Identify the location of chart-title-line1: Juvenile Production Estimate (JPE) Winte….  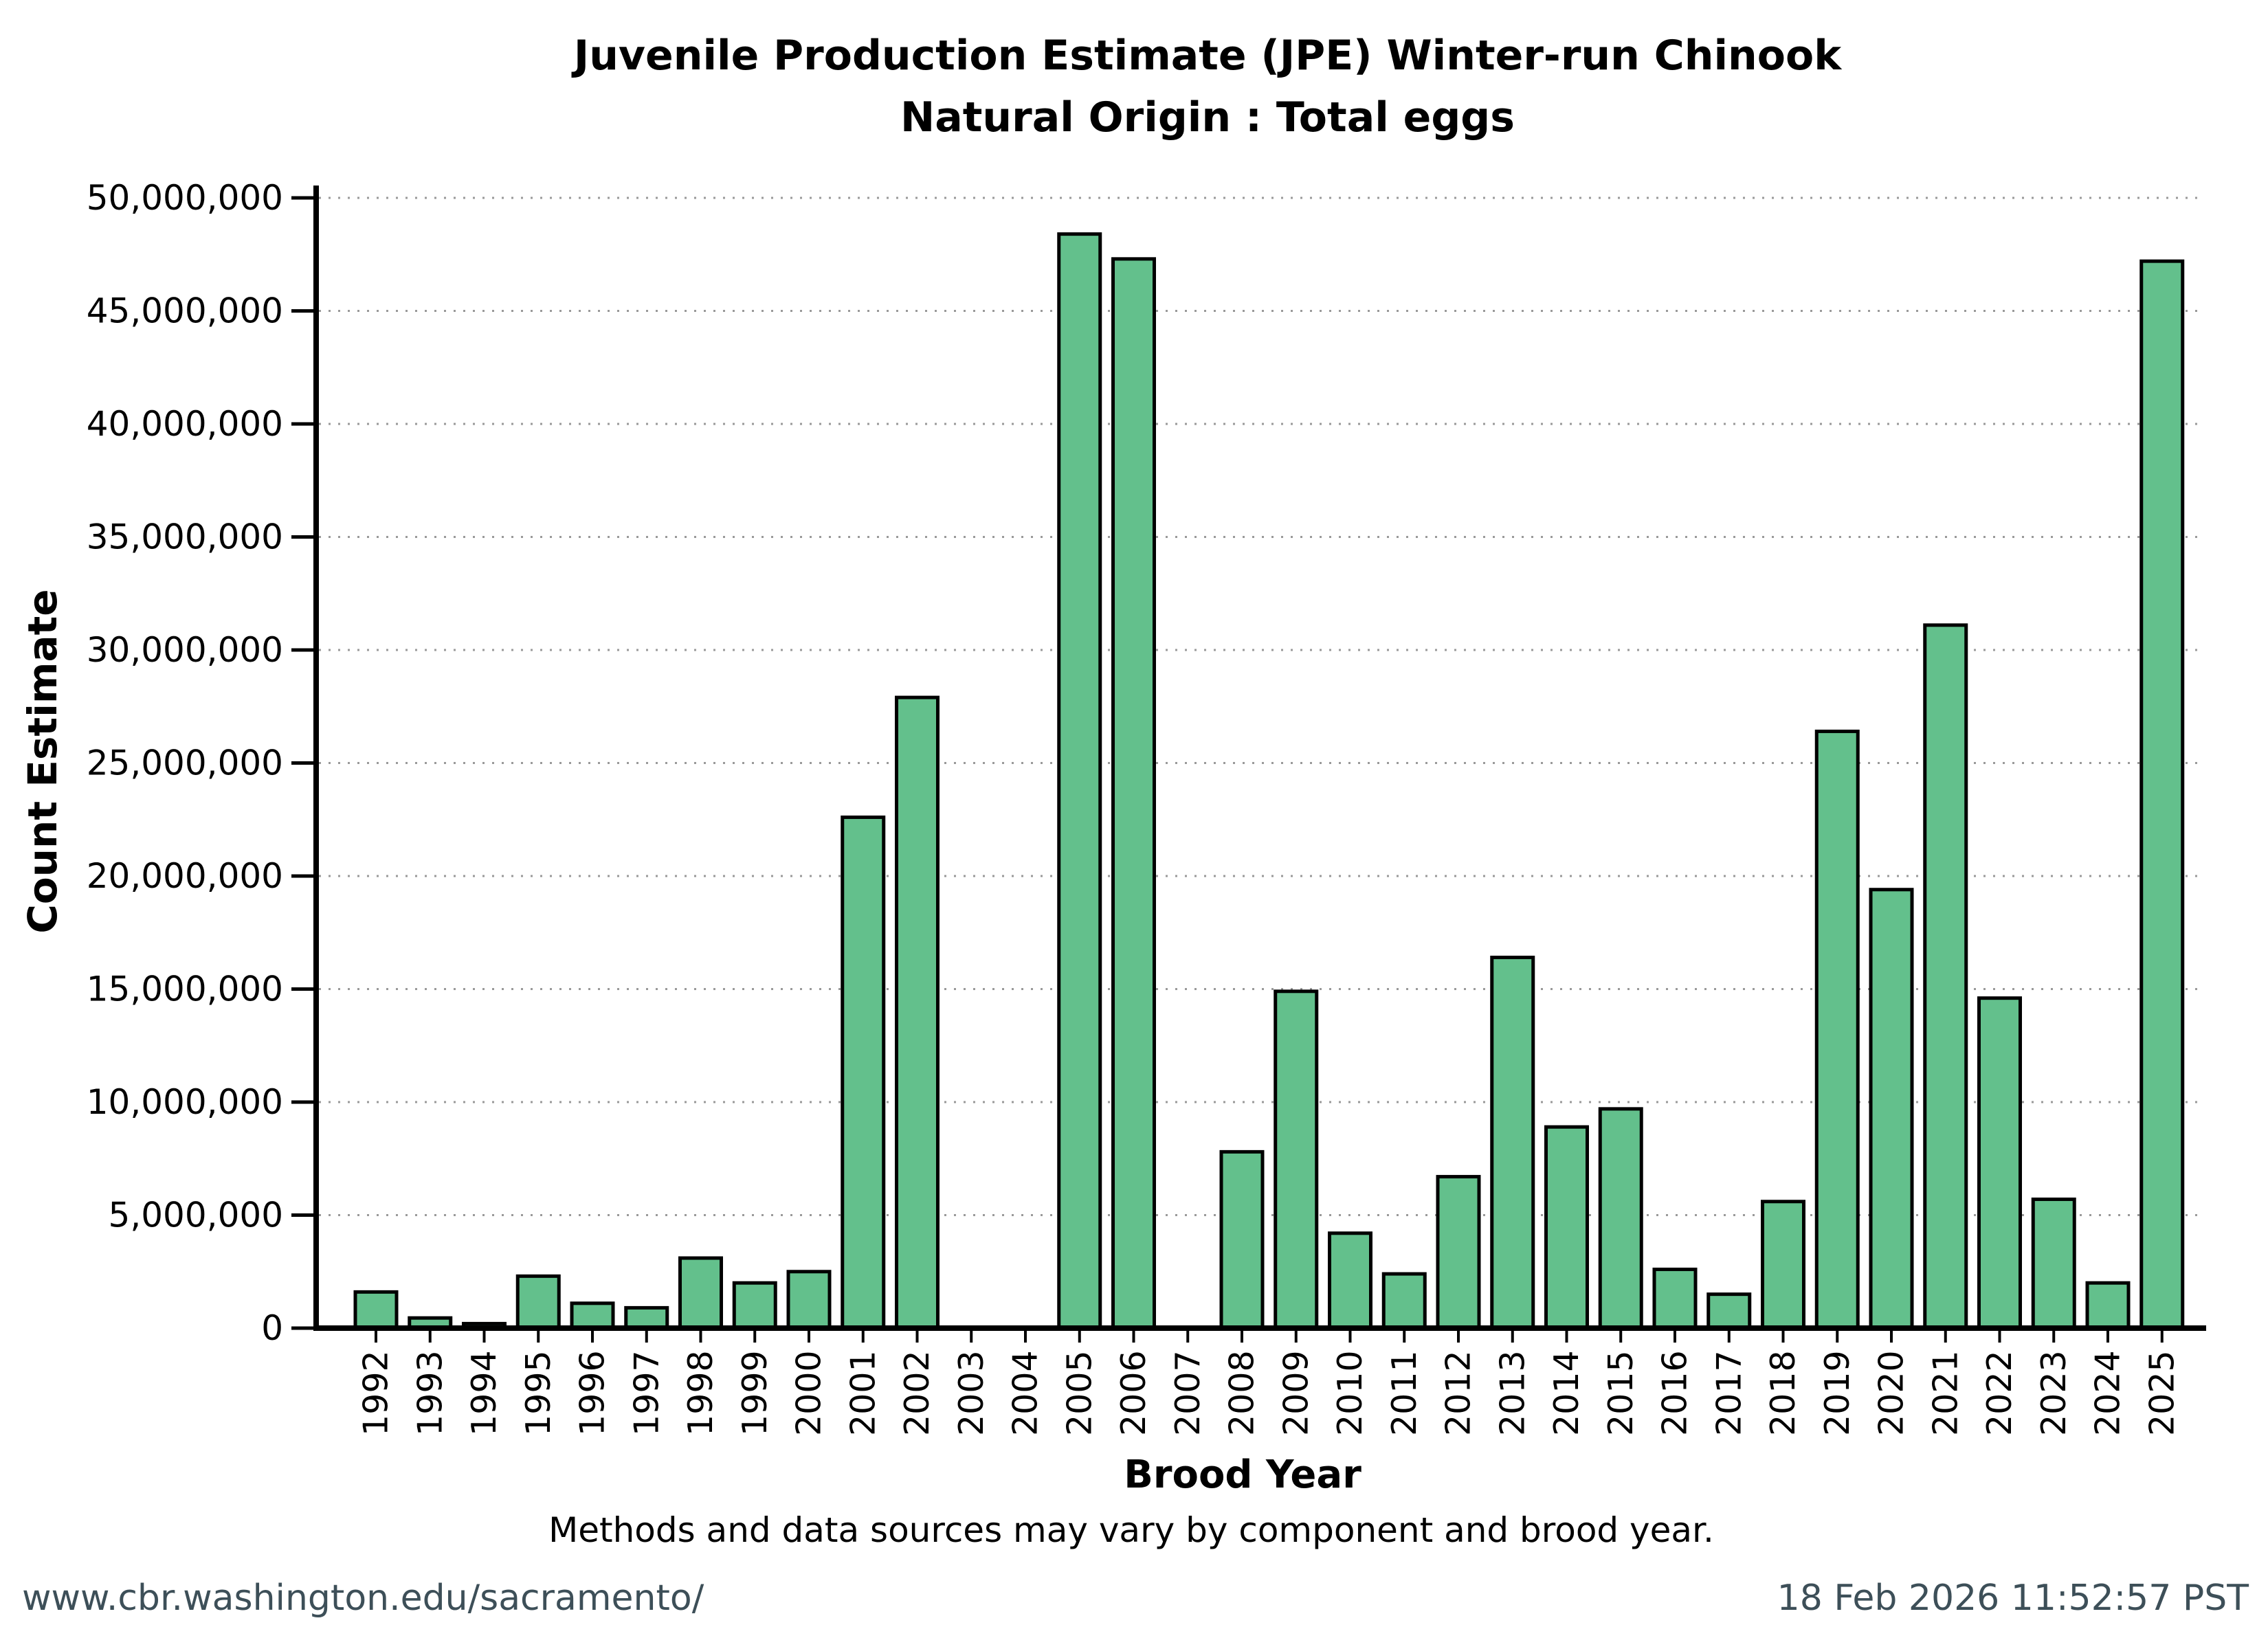
(1207, 56).